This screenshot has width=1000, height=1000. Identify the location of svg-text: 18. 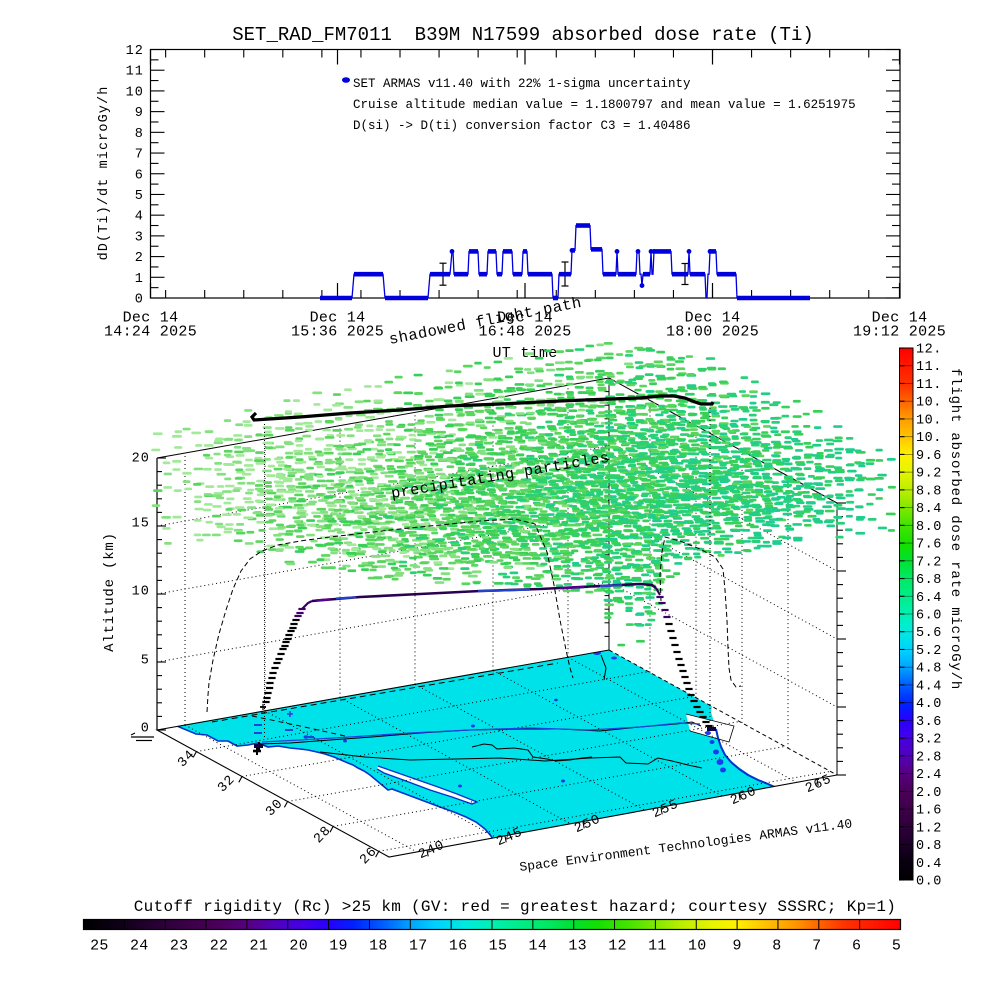
(378, 946).